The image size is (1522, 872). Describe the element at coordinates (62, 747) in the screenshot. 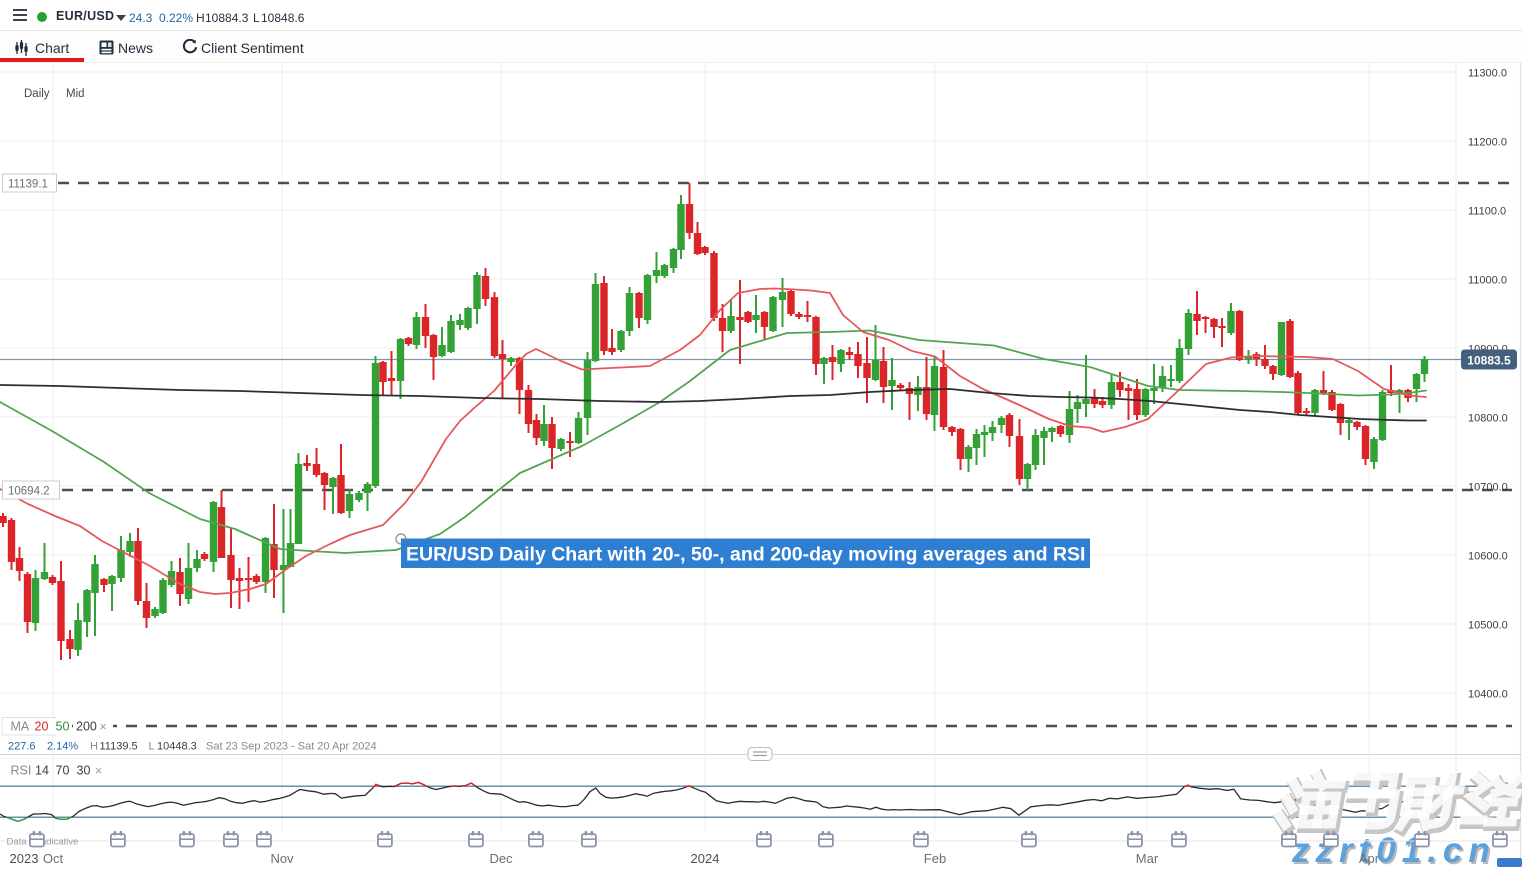

I see `svg-text: 2.14%` at that location.